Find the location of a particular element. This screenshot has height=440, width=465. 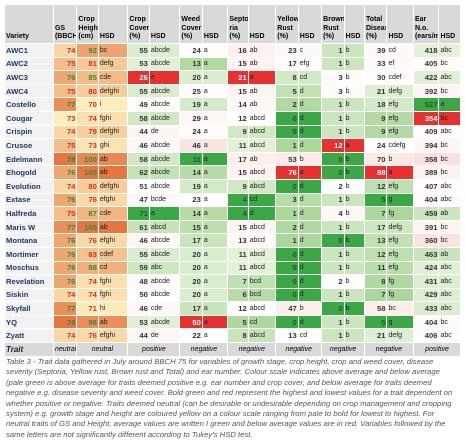

value-cell: 76 is located at coordinates (87, 200).